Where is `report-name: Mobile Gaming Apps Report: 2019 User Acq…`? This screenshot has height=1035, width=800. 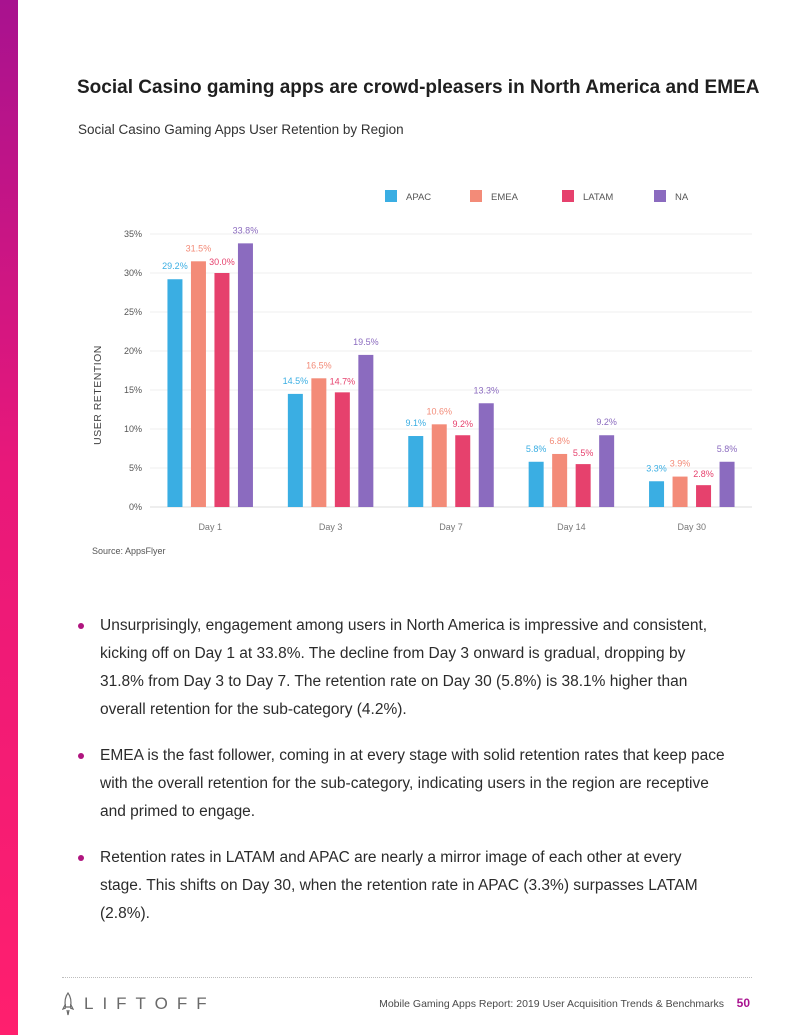
report-name: Mobile Gaming Apps Report: 2019 User Acq… is located at coordinates (551, 1004).